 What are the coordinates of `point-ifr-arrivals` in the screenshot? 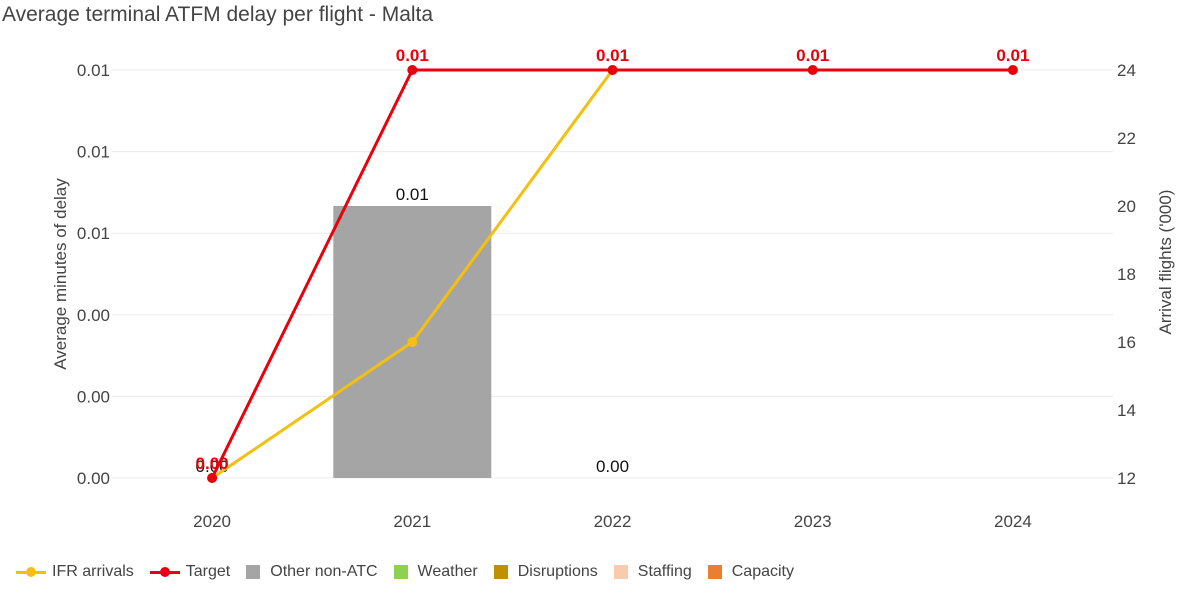 It's located at (412, 342).